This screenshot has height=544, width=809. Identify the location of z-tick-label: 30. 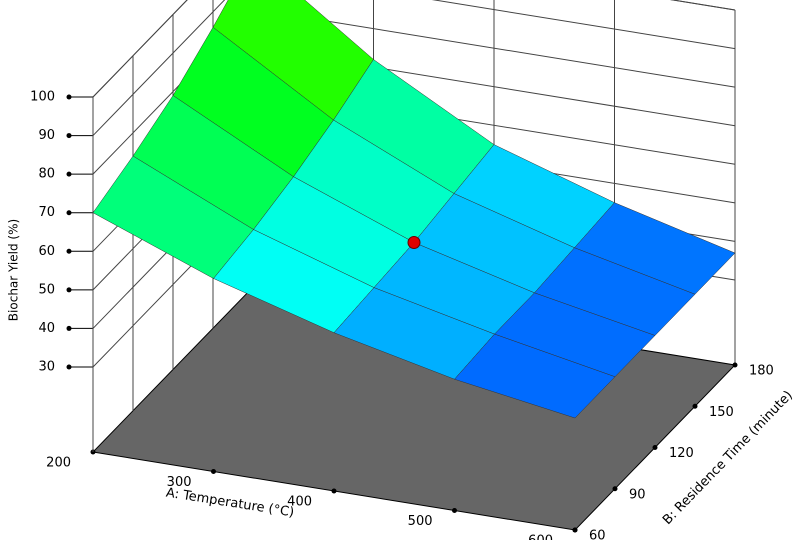
(46, 367).